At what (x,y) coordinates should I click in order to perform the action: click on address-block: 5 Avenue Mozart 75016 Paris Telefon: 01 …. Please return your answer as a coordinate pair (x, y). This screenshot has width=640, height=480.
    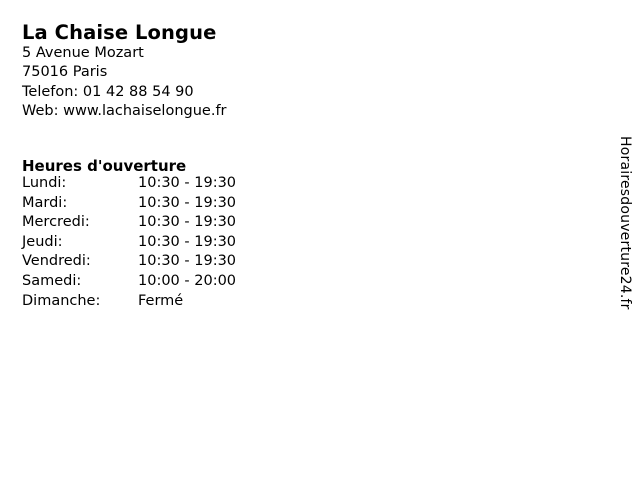
    Looking at the image, I should click on (124, 82).